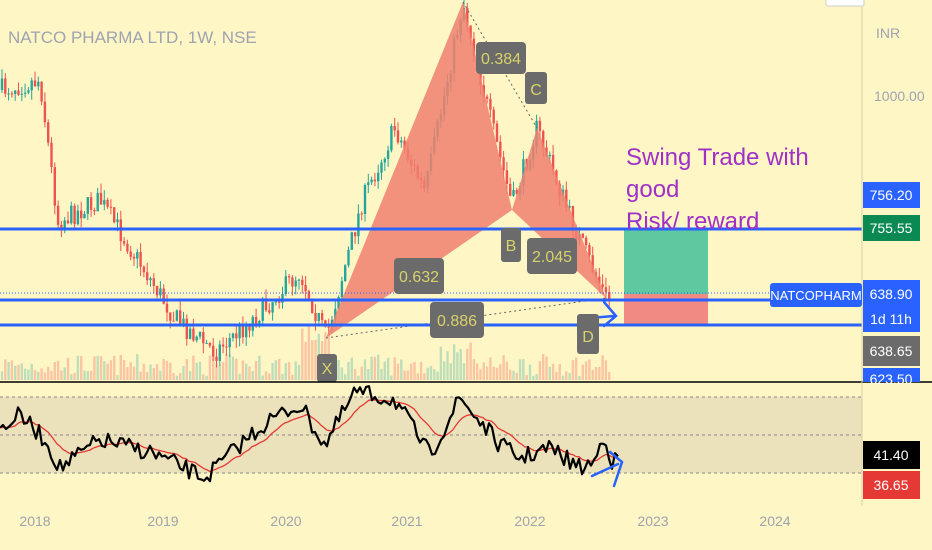  Describe the element at coordinates (693, 221) in the screenshot. I see `trade-note-line-2: Risk/ reward` at that location.